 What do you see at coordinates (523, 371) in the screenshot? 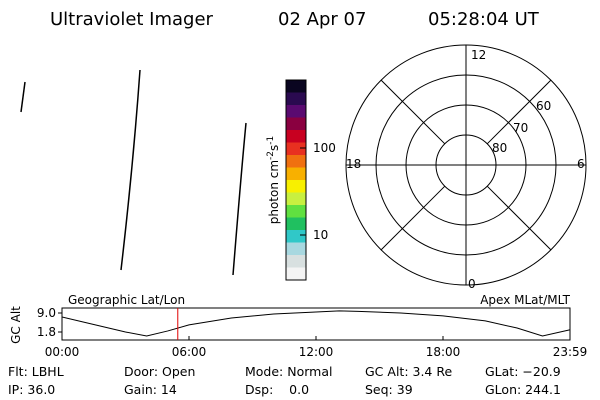
I see `info-field: GLat: −20.9` at bounding box center [523, 371].